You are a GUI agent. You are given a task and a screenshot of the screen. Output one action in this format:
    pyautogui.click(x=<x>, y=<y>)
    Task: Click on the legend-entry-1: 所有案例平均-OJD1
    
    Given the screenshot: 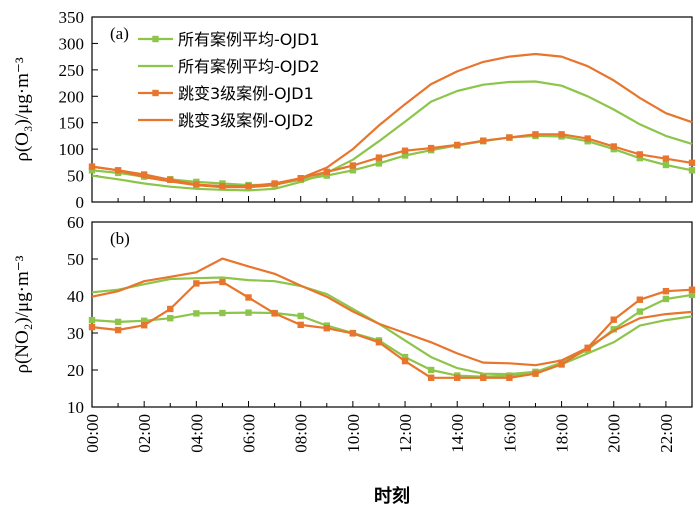 What is the action you would take?
    pyautogui.click(x=229, y=39)
    